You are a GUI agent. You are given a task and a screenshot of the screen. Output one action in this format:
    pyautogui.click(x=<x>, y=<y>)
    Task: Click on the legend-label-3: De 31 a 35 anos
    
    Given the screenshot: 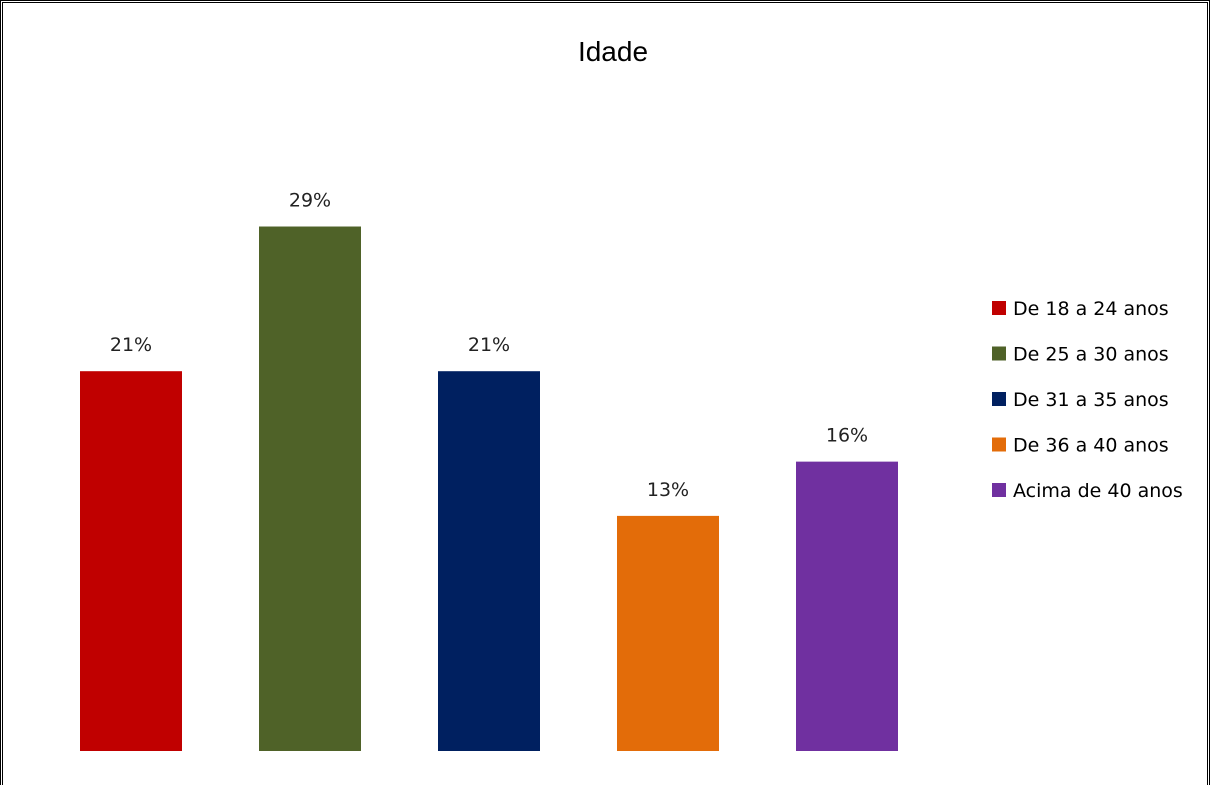 What is the action you would take?
    pyautogui.click(x=1091, y=400)
    